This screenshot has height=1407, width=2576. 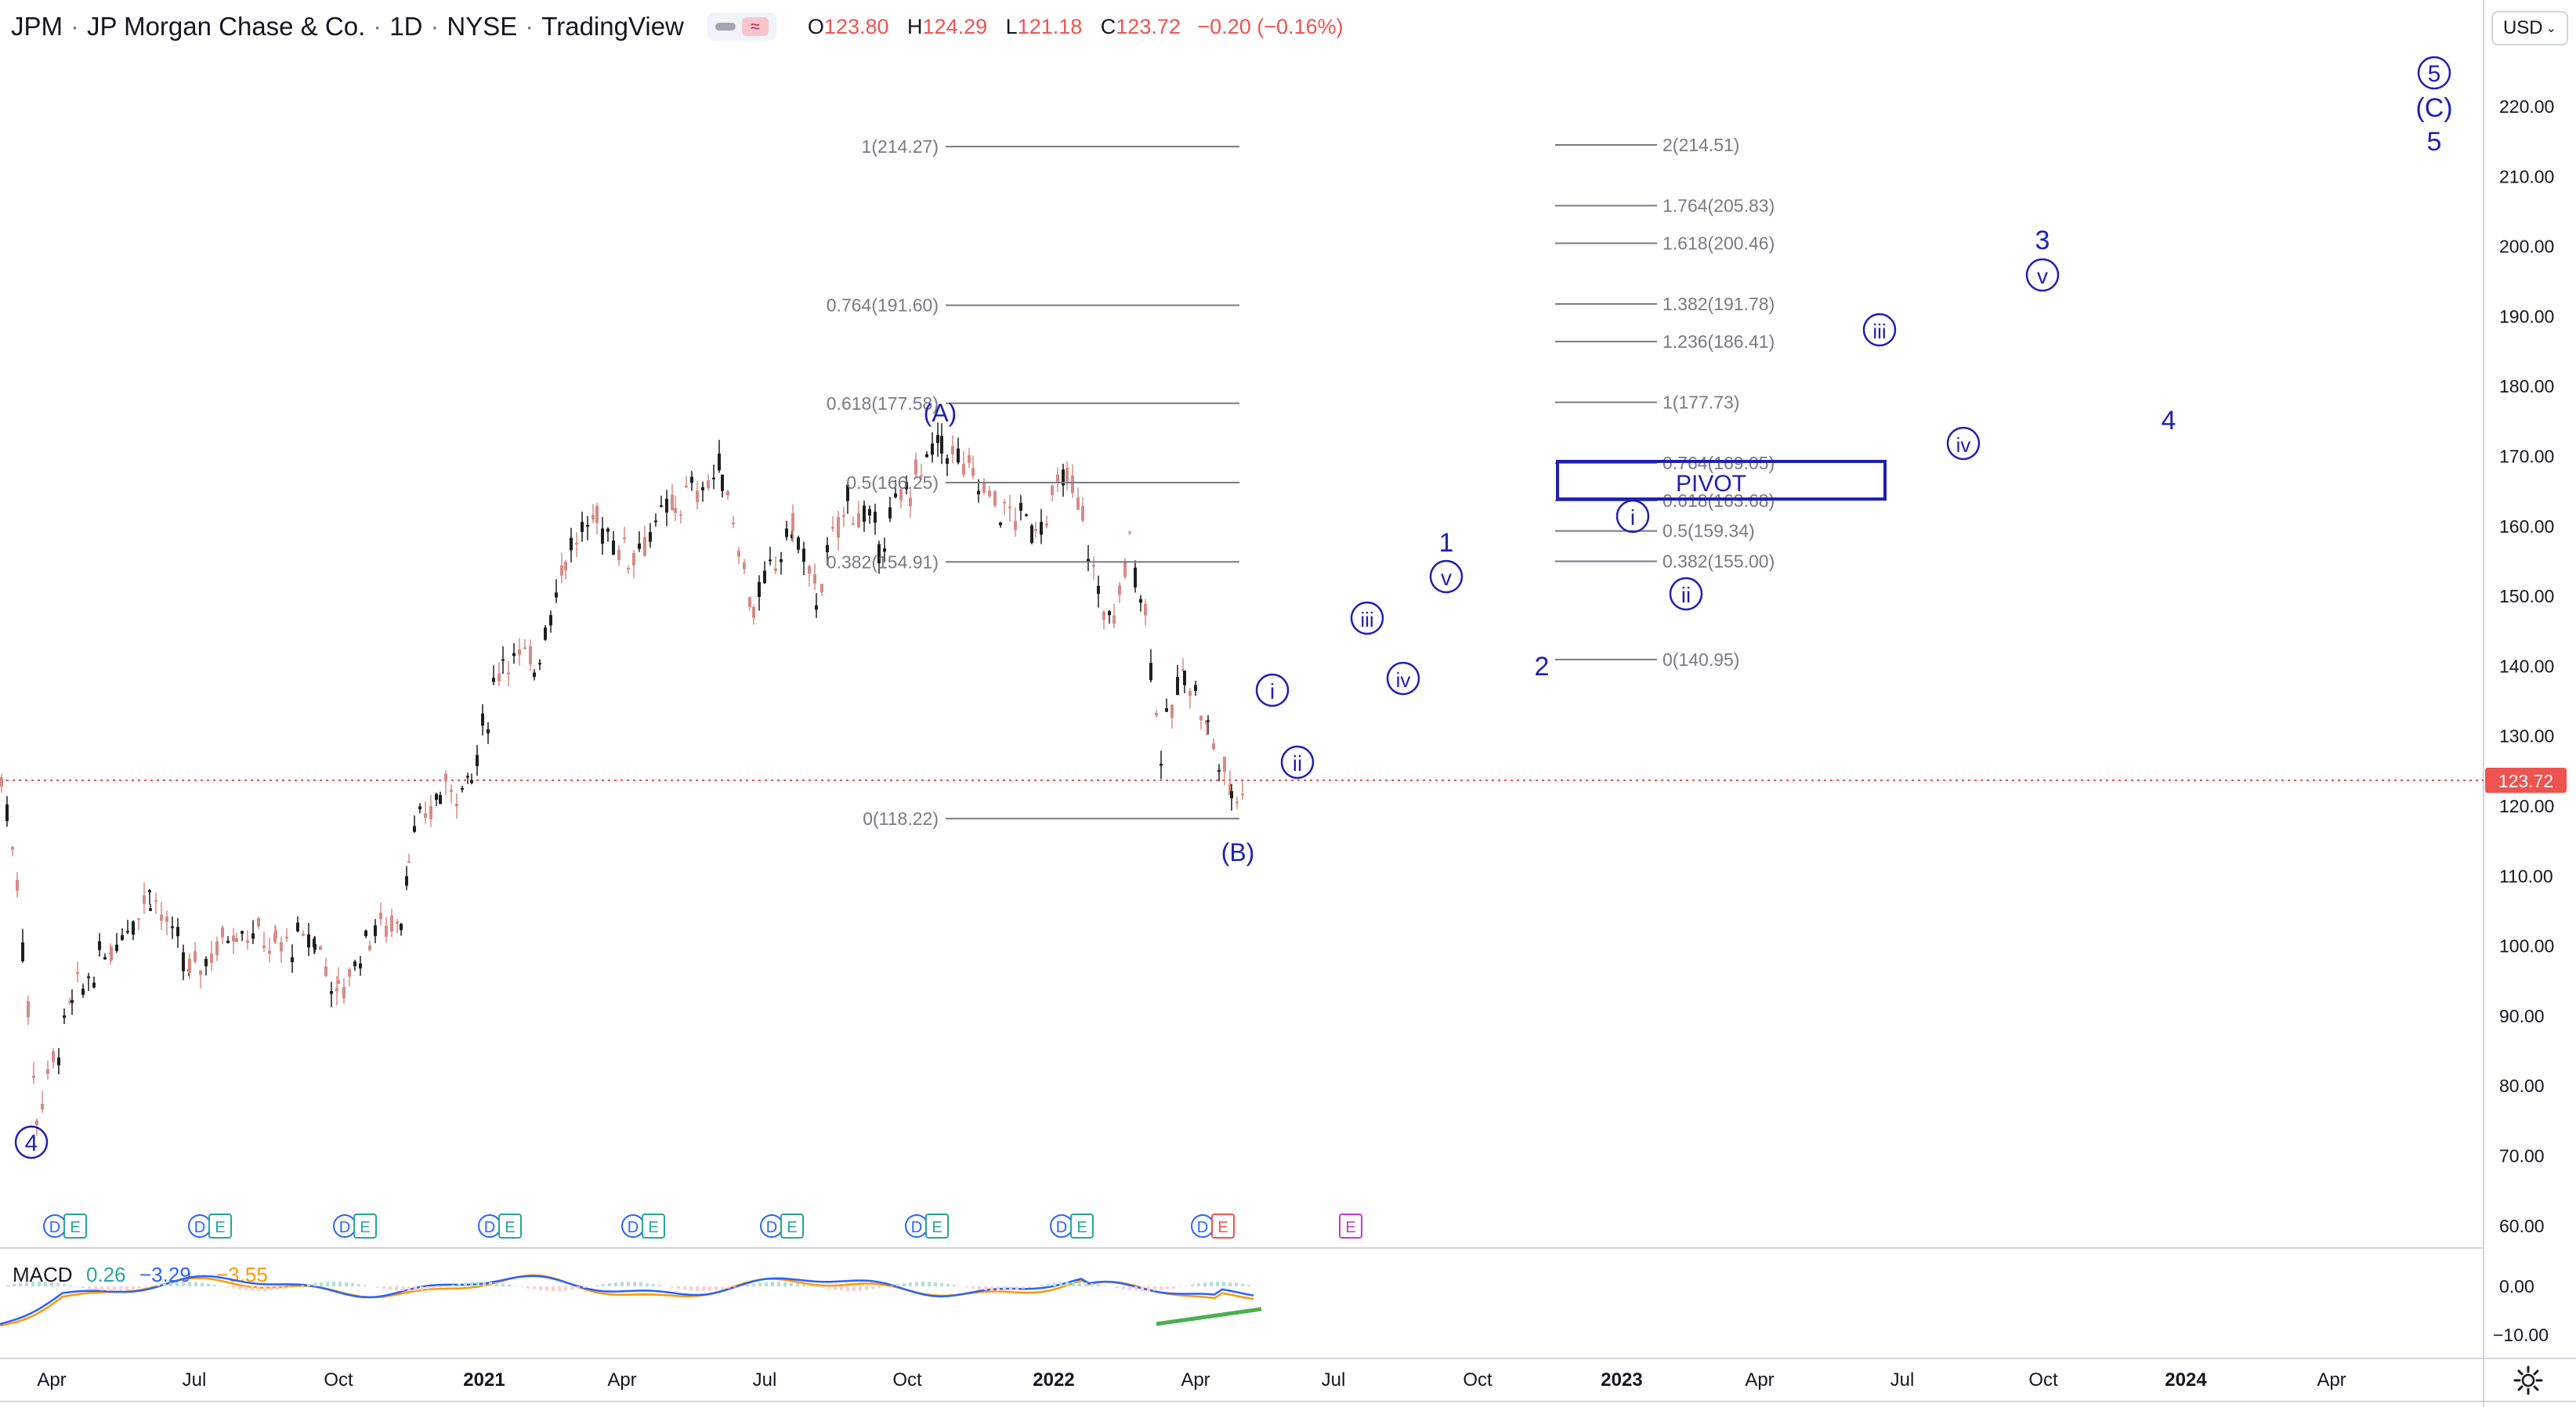 What do you see at coordinates (1209, 1316) in the screenshot?
I see `bullish-divergence-line` at bounding box center [1209, 1316].